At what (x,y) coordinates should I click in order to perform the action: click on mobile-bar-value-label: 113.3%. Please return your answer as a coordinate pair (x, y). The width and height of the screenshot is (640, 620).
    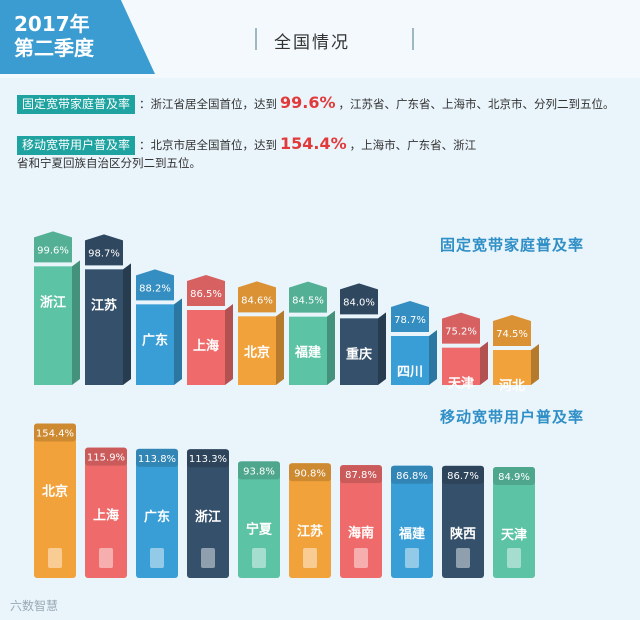
    Looking at the image, I should click on (208, 459).